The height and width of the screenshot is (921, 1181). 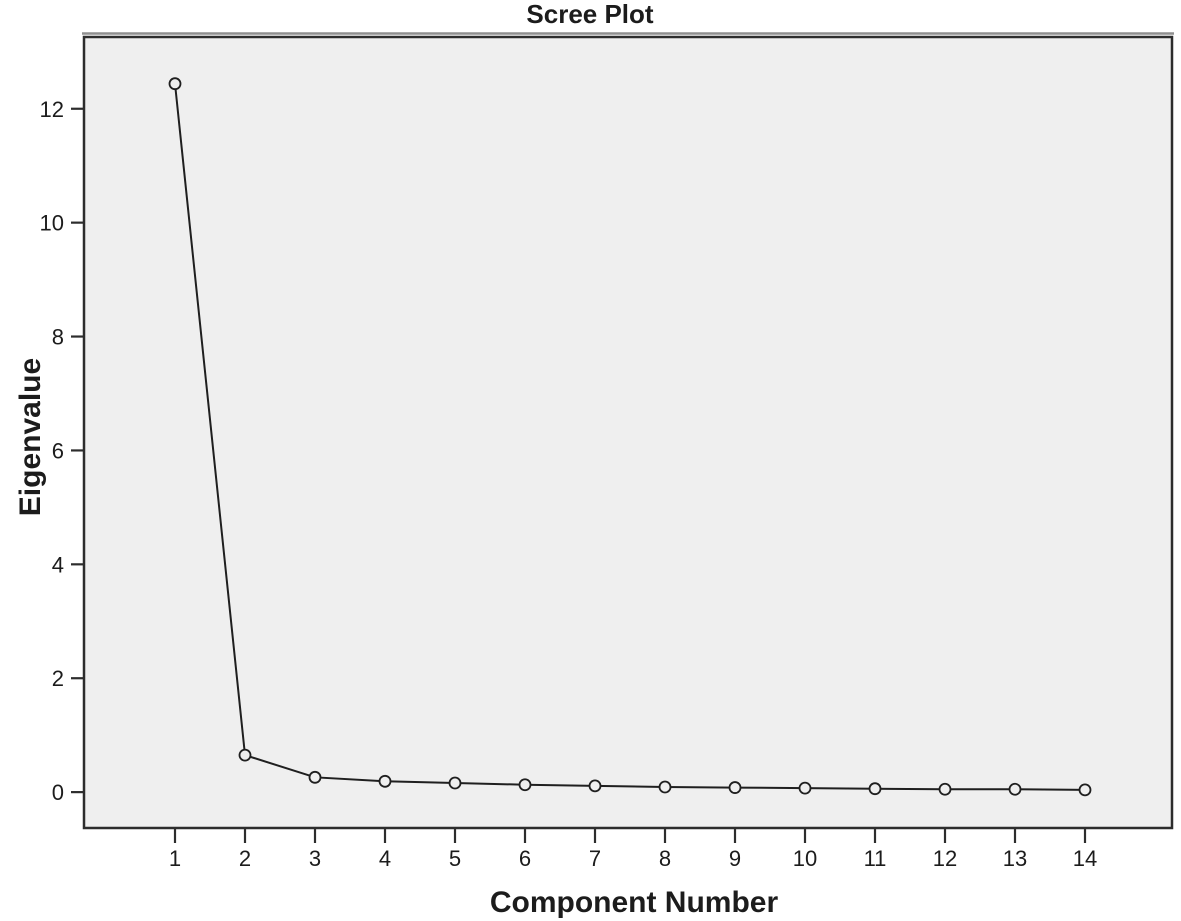 I want to click on x-tick-label: 9, so click(x=735, y=858).